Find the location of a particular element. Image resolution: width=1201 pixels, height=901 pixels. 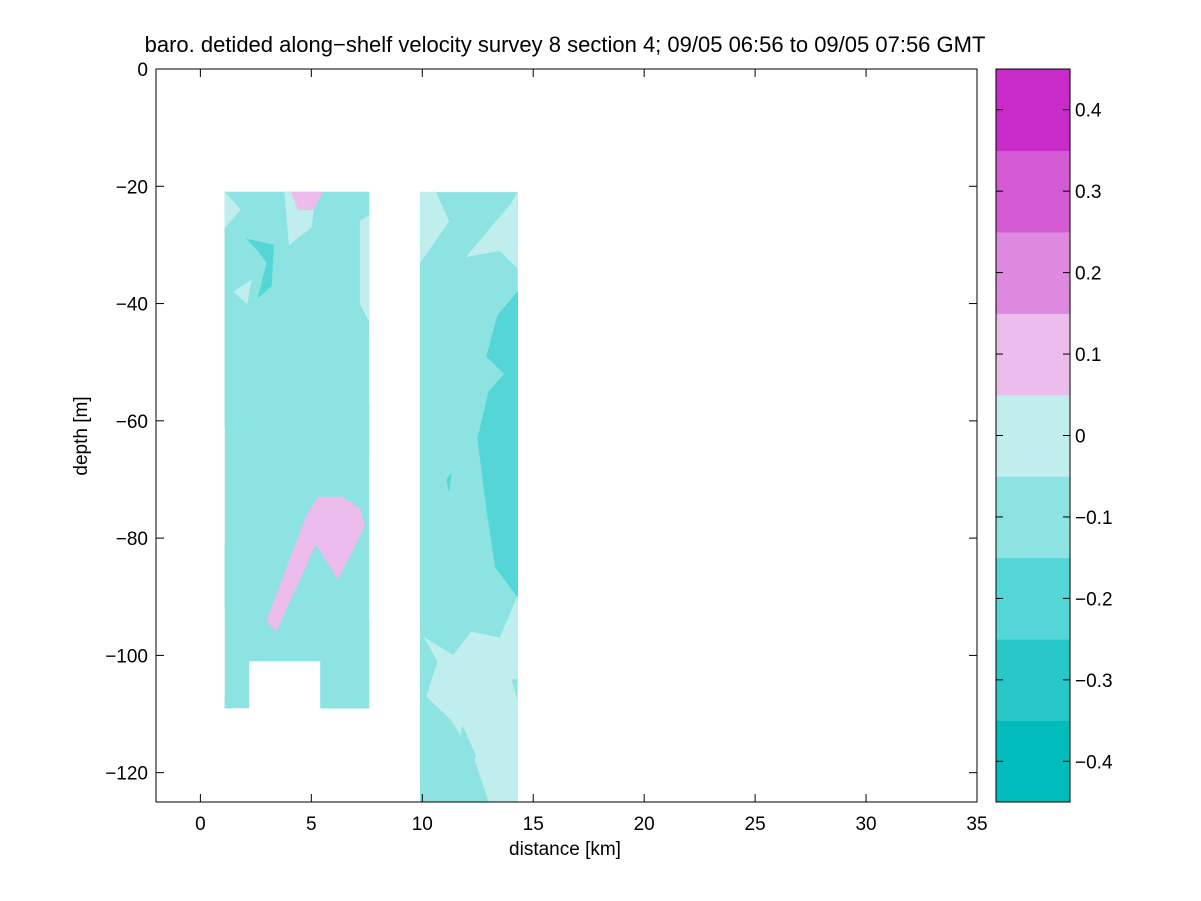

colorbar-tick-label: 0.1 is located at coordinates (1088, 355).